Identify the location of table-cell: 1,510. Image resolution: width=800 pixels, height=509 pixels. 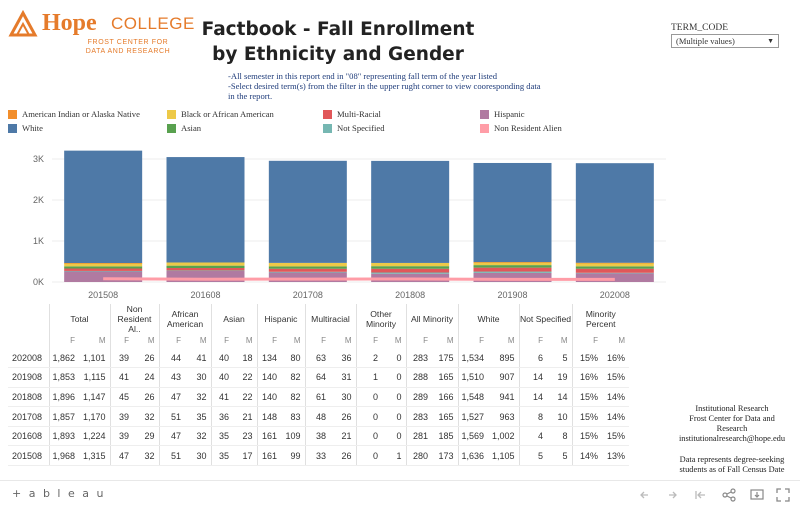
(472, 377).